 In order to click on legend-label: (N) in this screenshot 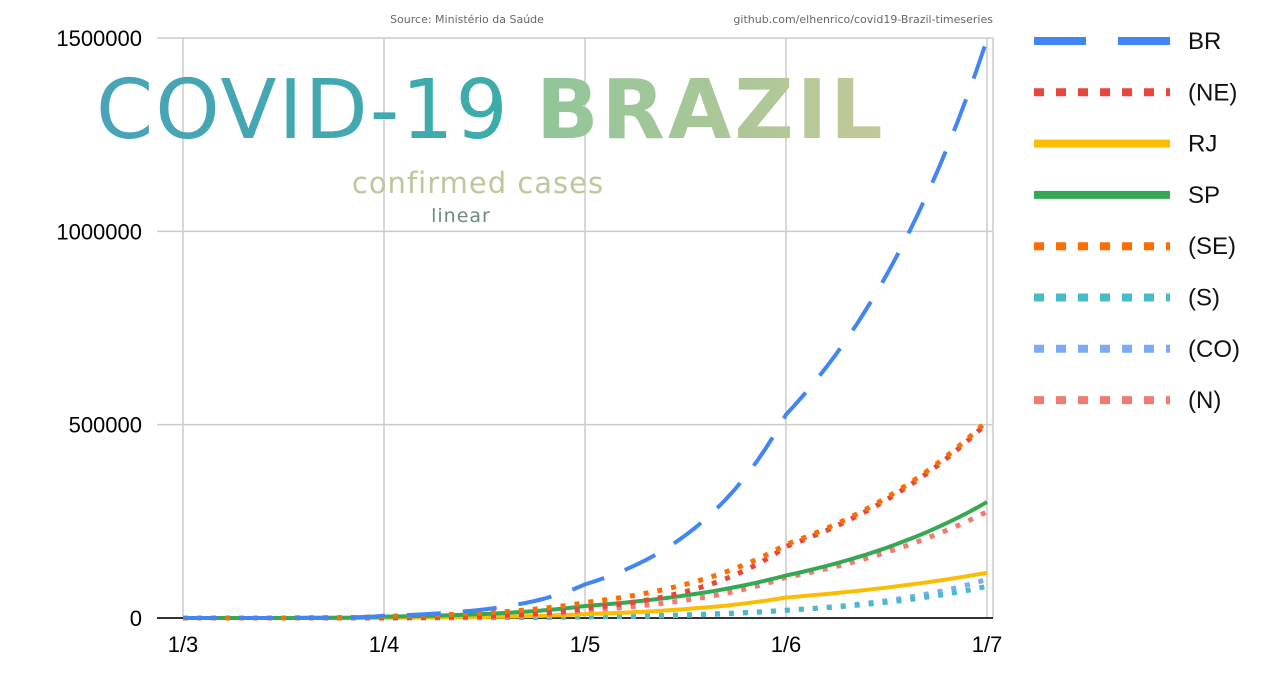, I will do `click(1204, 400)`.